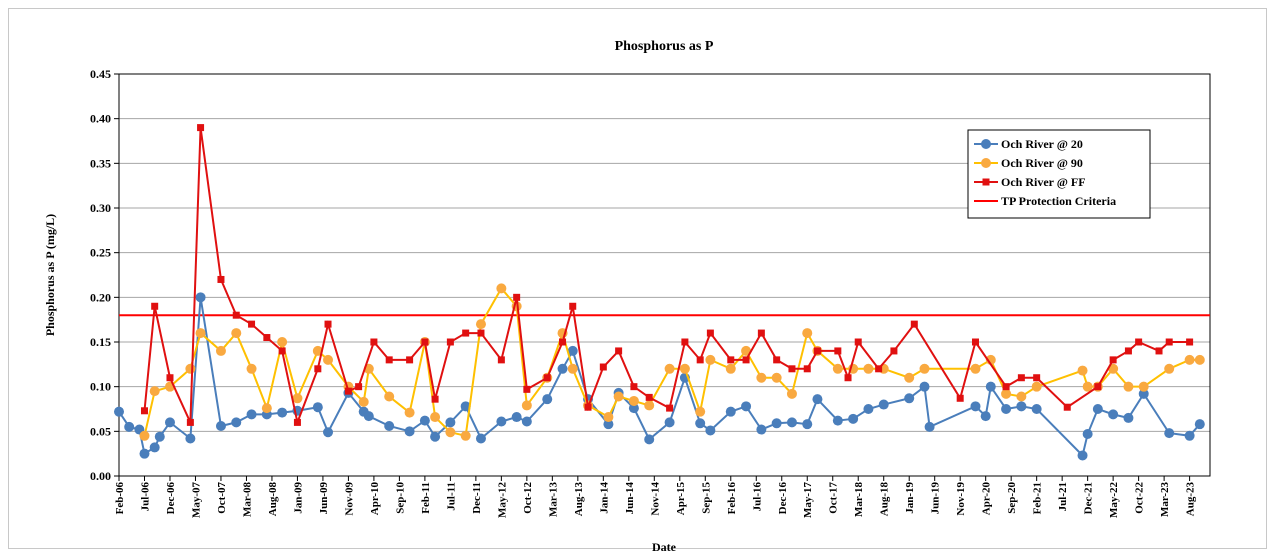 This screenshot has height=557, width=1275. What do you see at coordinates (1042, 163) in the screenshot?
I see `legend-label: Och River @ 90` at bounding box center [1042, 163].